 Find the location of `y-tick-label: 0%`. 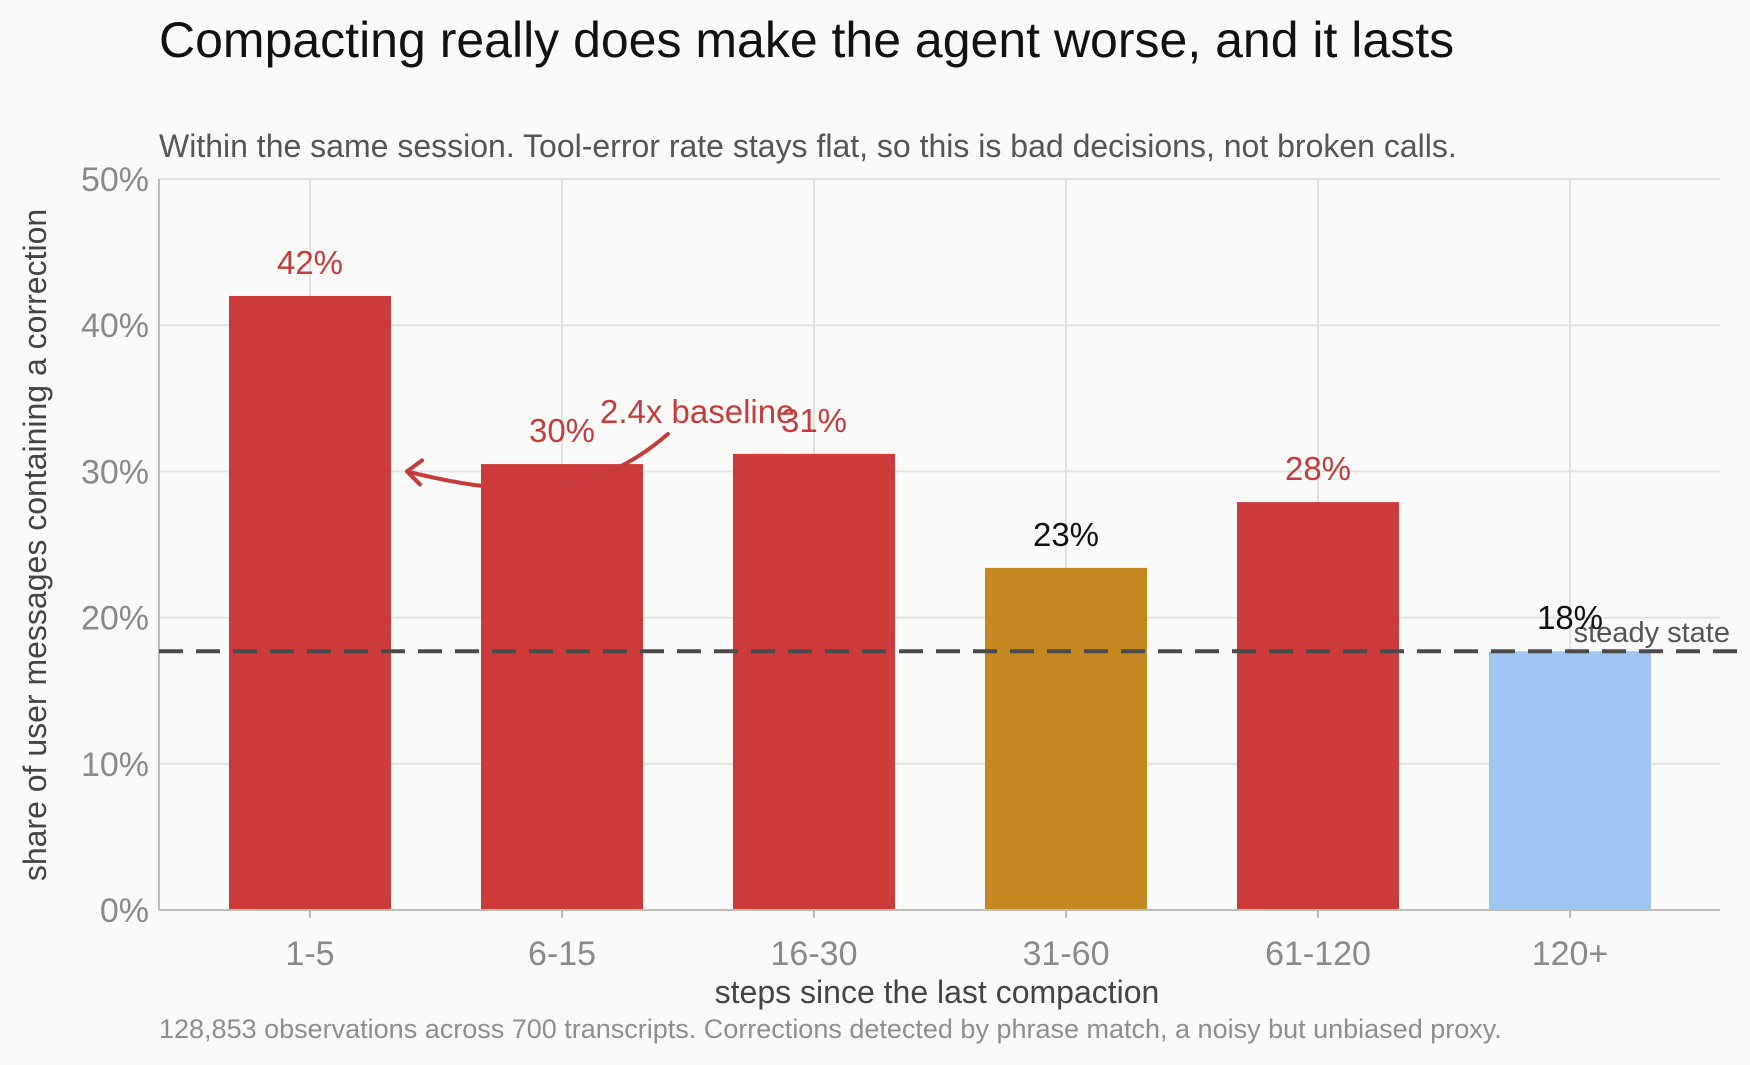

y-tick-label: 0% is located at coordinates (124, 911).